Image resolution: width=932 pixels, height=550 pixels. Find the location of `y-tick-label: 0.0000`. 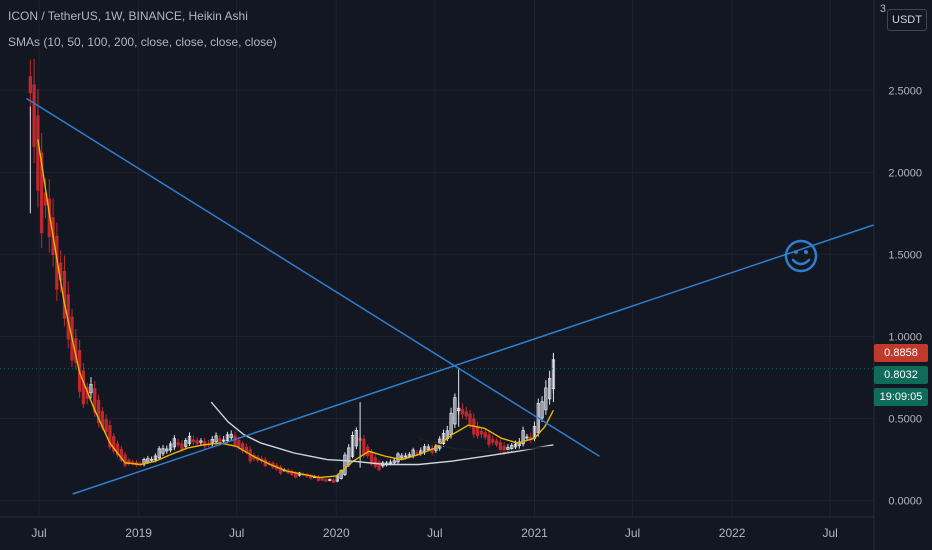

y-tick-label: 0.0000 is located at coordinates (905, 502).